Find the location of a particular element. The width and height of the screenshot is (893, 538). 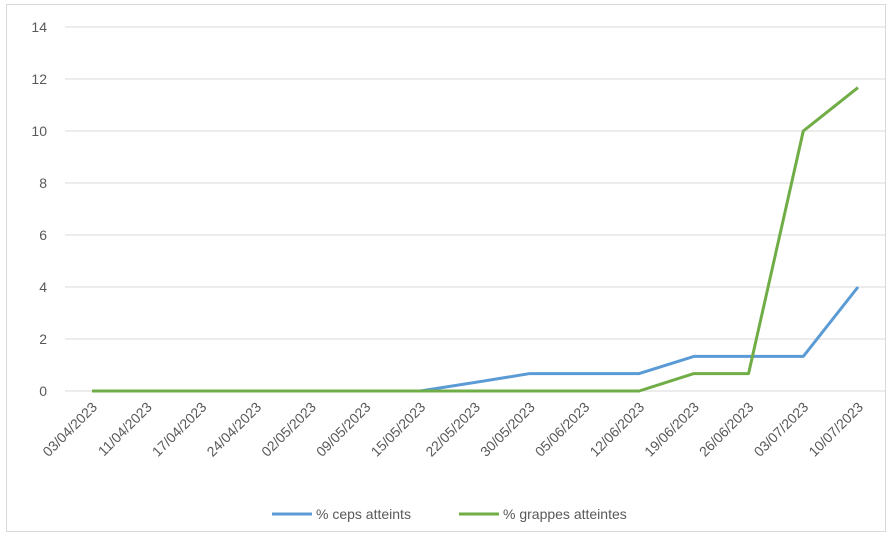

x-tick-label: 12/06/2023 is located at coordinates (616, 429).